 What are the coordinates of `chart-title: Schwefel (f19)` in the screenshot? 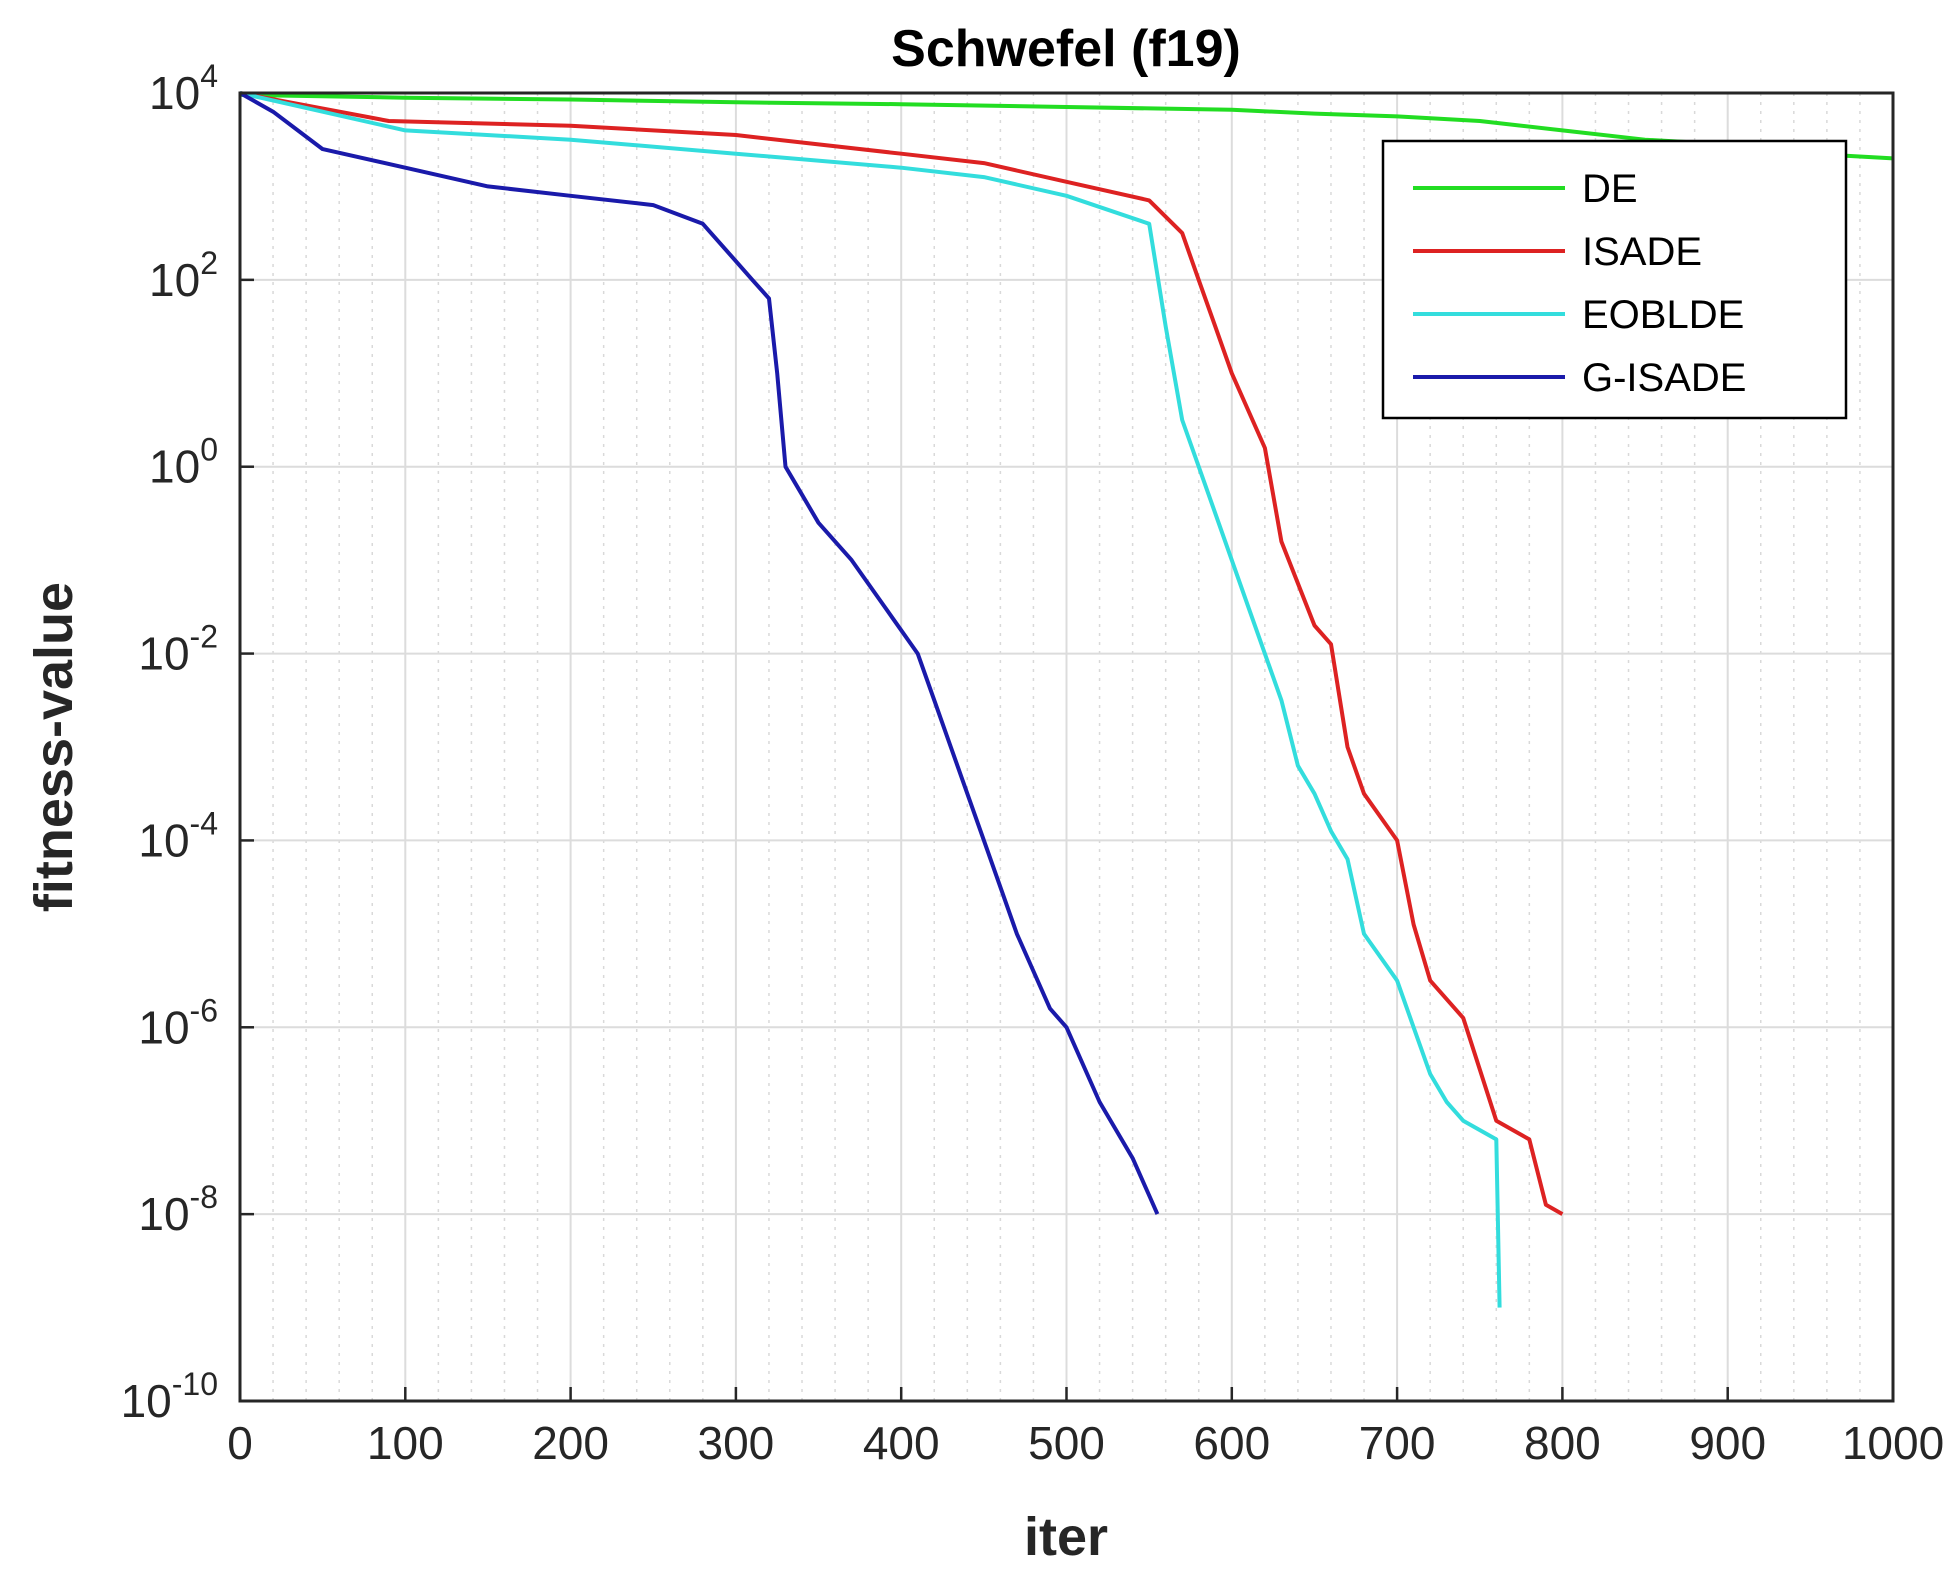 It's located at (1066, 49).